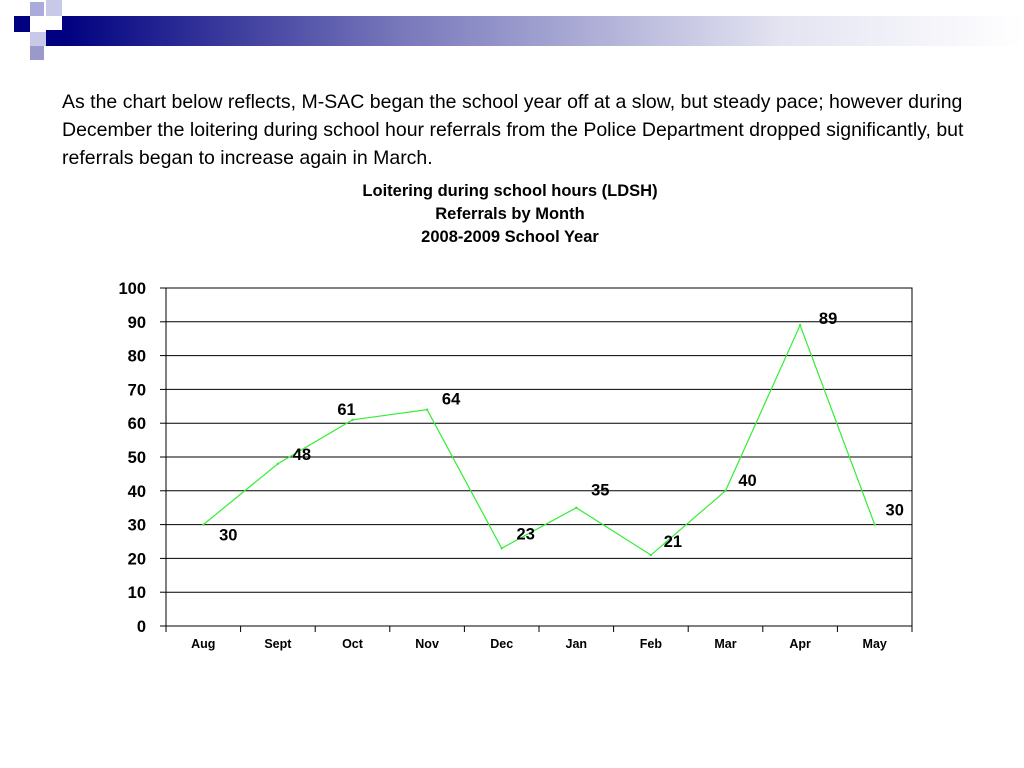 The width and height of the screenshot is (1024, 768). Describe the element at coordinates (137, 526) in the screenshot. I see `y-tick-label: 30` at that location.